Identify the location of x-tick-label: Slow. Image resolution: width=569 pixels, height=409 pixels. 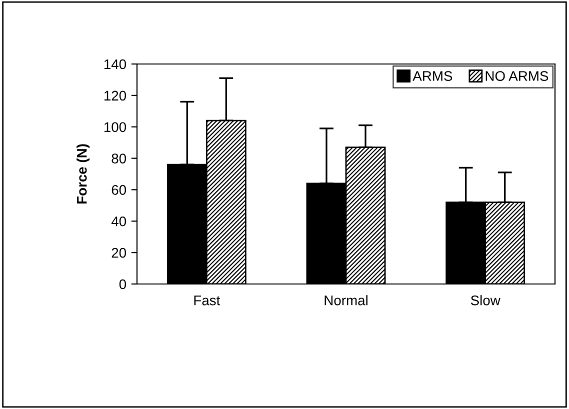
(485, 300).